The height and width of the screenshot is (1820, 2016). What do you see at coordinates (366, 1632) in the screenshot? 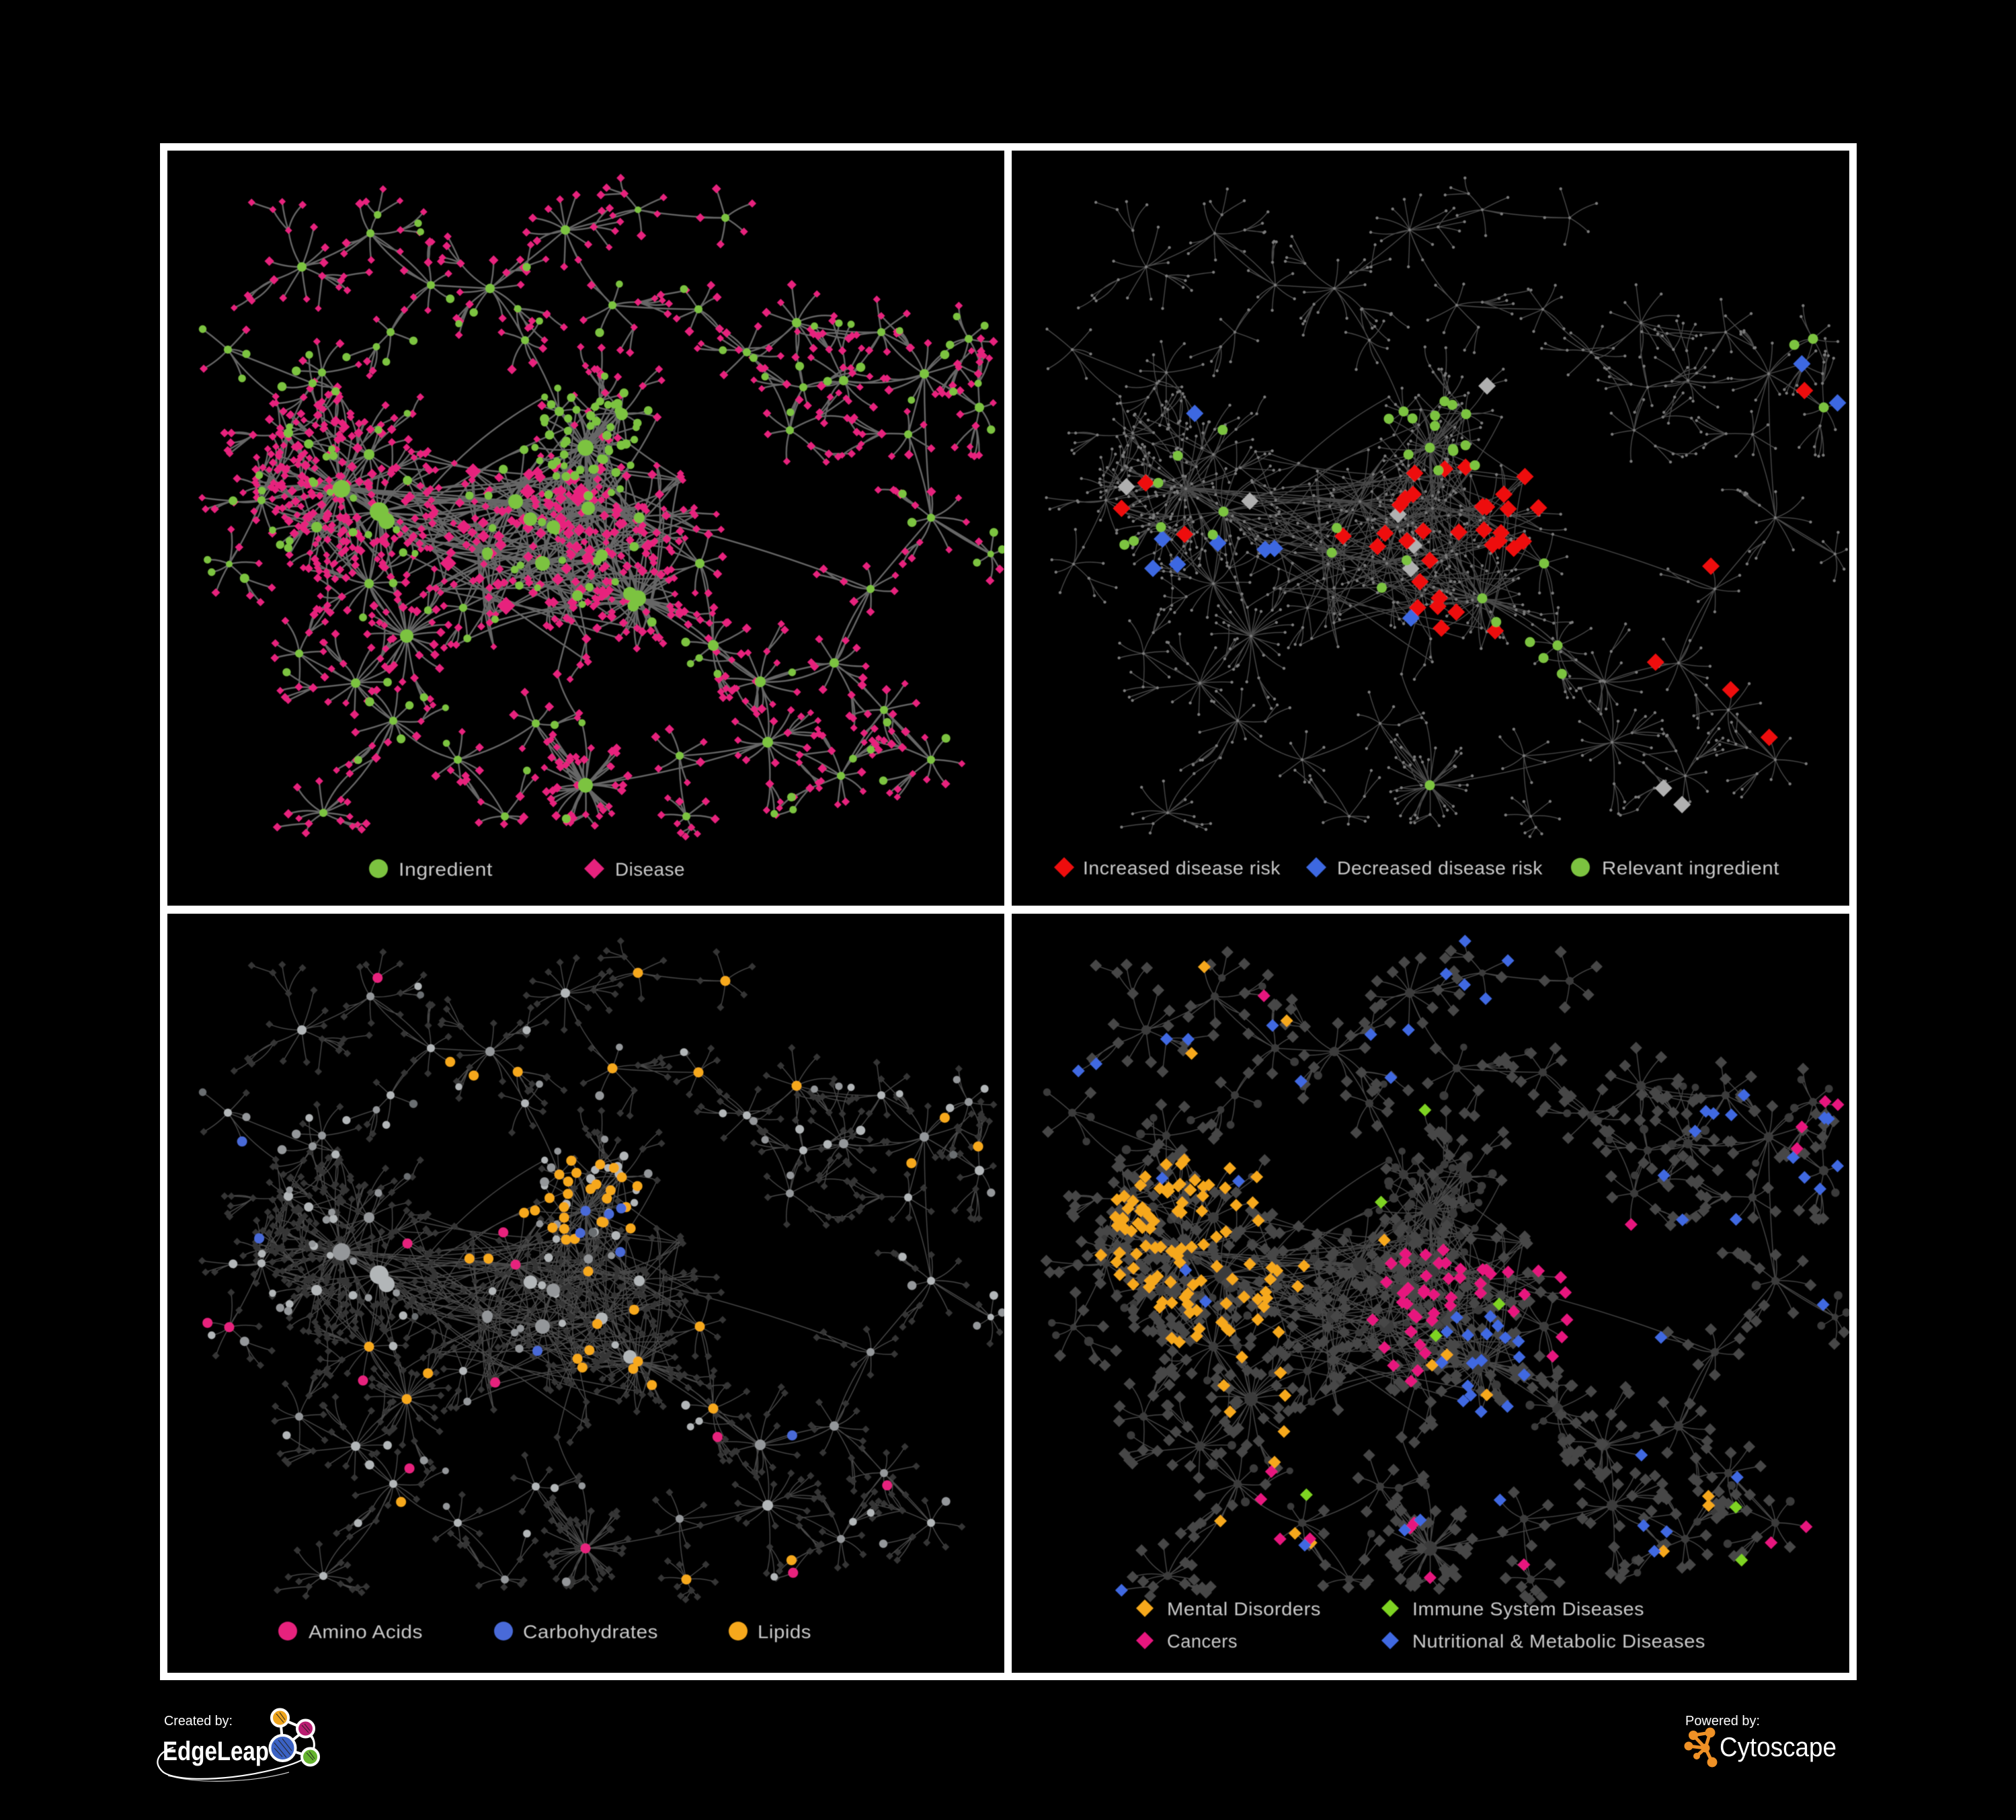
I see `svg-text: Amino Acids` at bounding box center [366, 1632].